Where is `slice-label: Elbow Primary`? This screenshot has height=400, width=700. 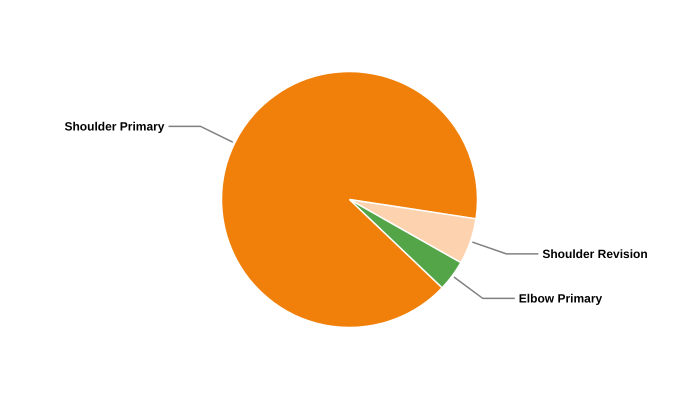 slice-label: Elbow Primary is located at coordinates (560, 298).